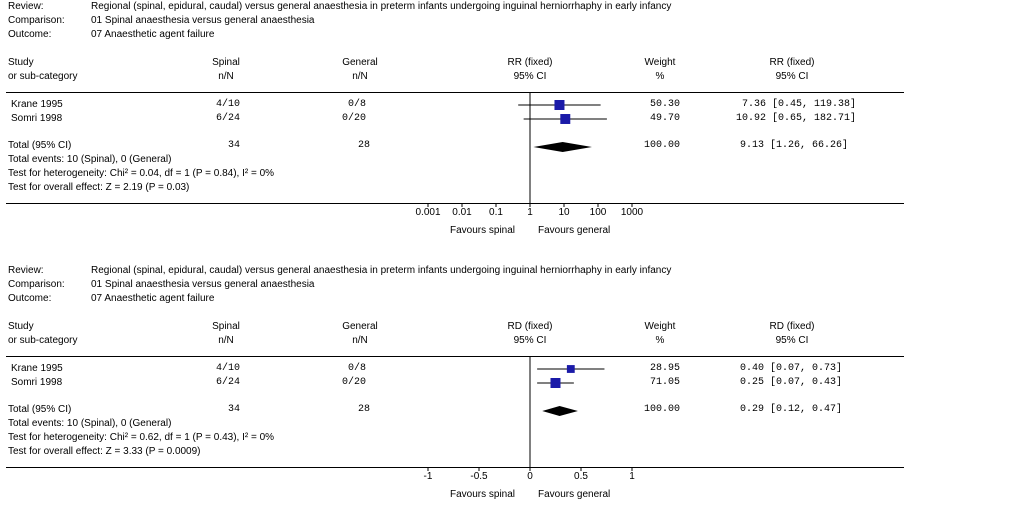 Image resolution: width=1016 pixels, height=514 pixels. Describe the element at coordinates (790, 368) in the screenshot. I see `study-estimate: 0.40 [0.07, 0.73]` at that location.